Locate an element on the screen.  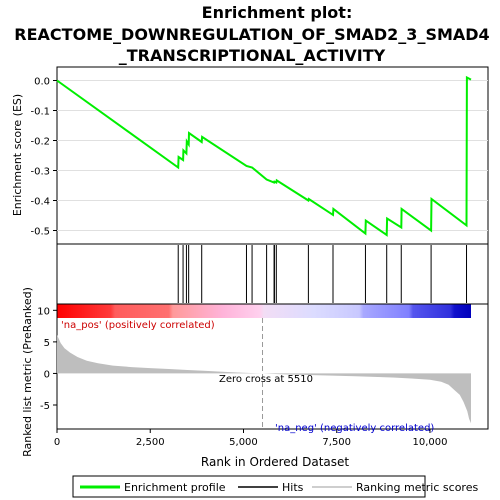
metric-y-tick-label: 0 is located at coordinates (47, 374).